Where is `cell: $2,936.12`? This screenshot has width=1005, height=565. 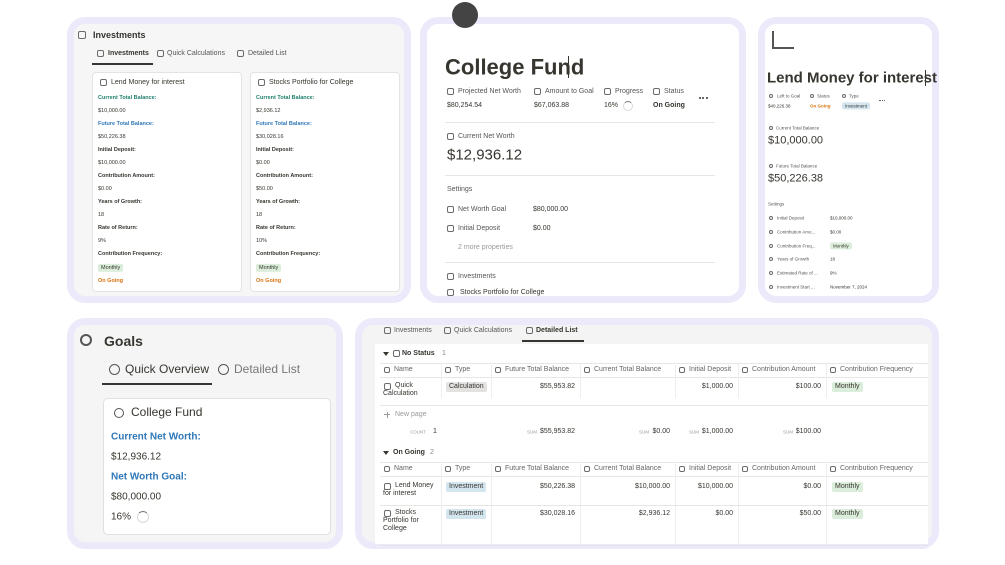
cell: $2,936.12 is located at coordinates (654, 513).